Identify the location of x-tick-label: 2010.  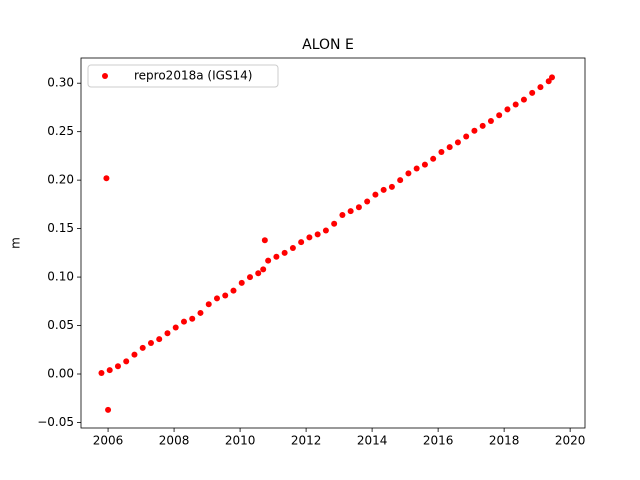
(240, 441).